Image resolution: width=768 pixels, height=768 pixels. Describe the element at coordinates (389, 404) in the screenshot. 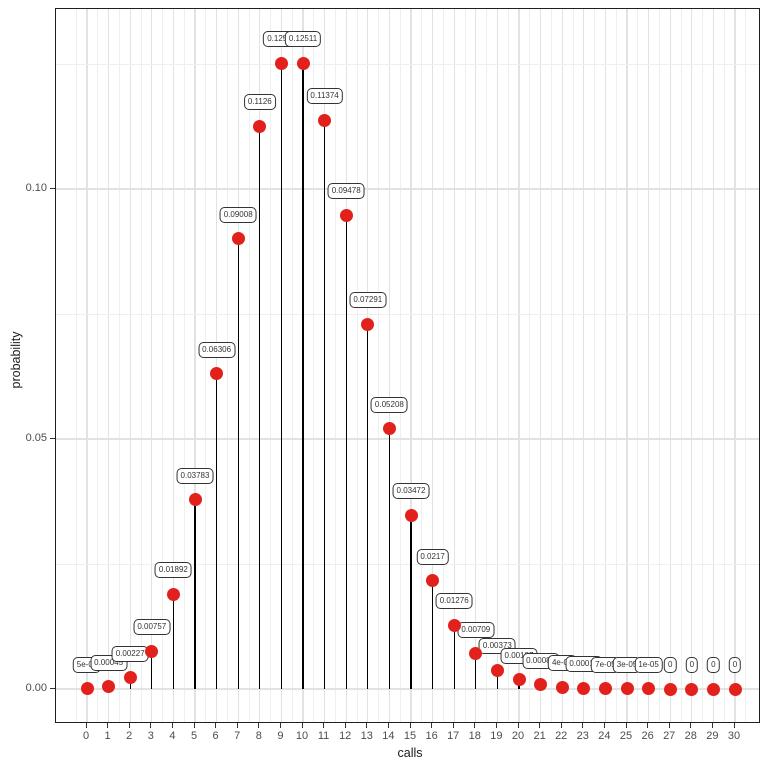

I see `point-label: 0.05208` at that location.